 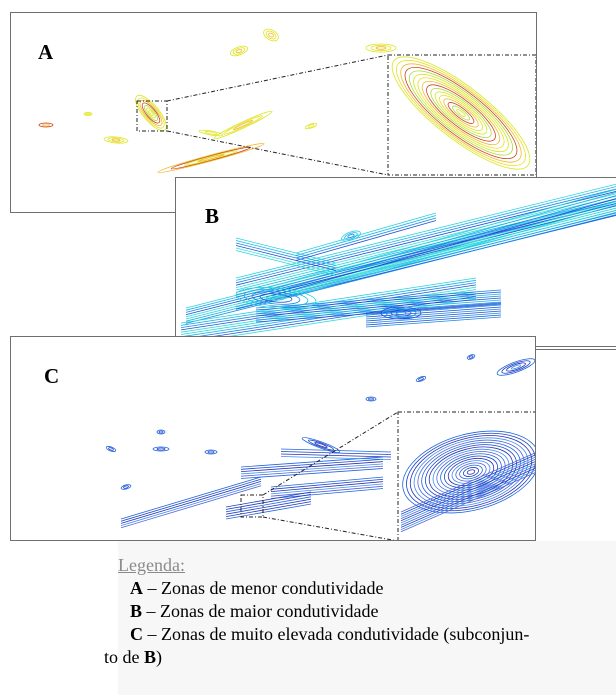 I want to click on inset-contour-a, so click(x=461, y=113).